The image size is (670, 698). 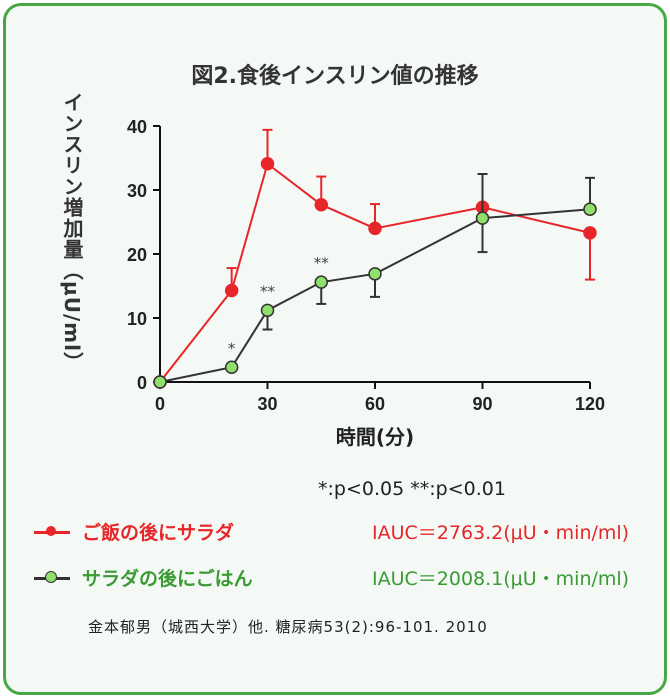 I want to click on y-tick-label: 40, so click(x=137, y=127).